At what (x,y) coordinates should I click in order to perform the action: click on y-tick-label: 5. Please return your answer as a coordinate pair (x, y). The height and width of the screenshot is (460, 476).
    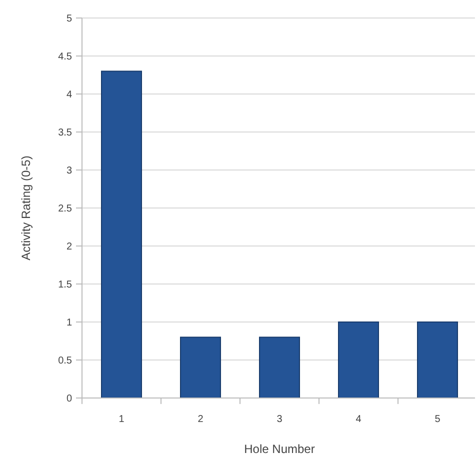
    Looking at the image, I should click on (69, 19).